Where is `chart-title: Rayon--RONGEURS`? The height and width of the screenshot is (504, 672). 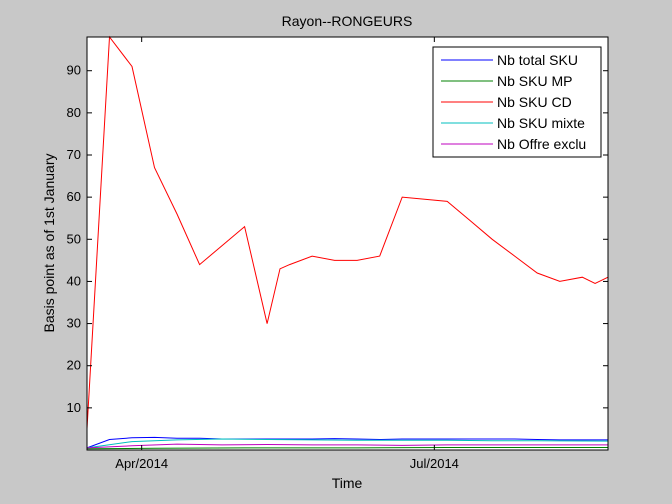 chart-title: Rayon--RONGEURS is located at coordinates (347, 21).